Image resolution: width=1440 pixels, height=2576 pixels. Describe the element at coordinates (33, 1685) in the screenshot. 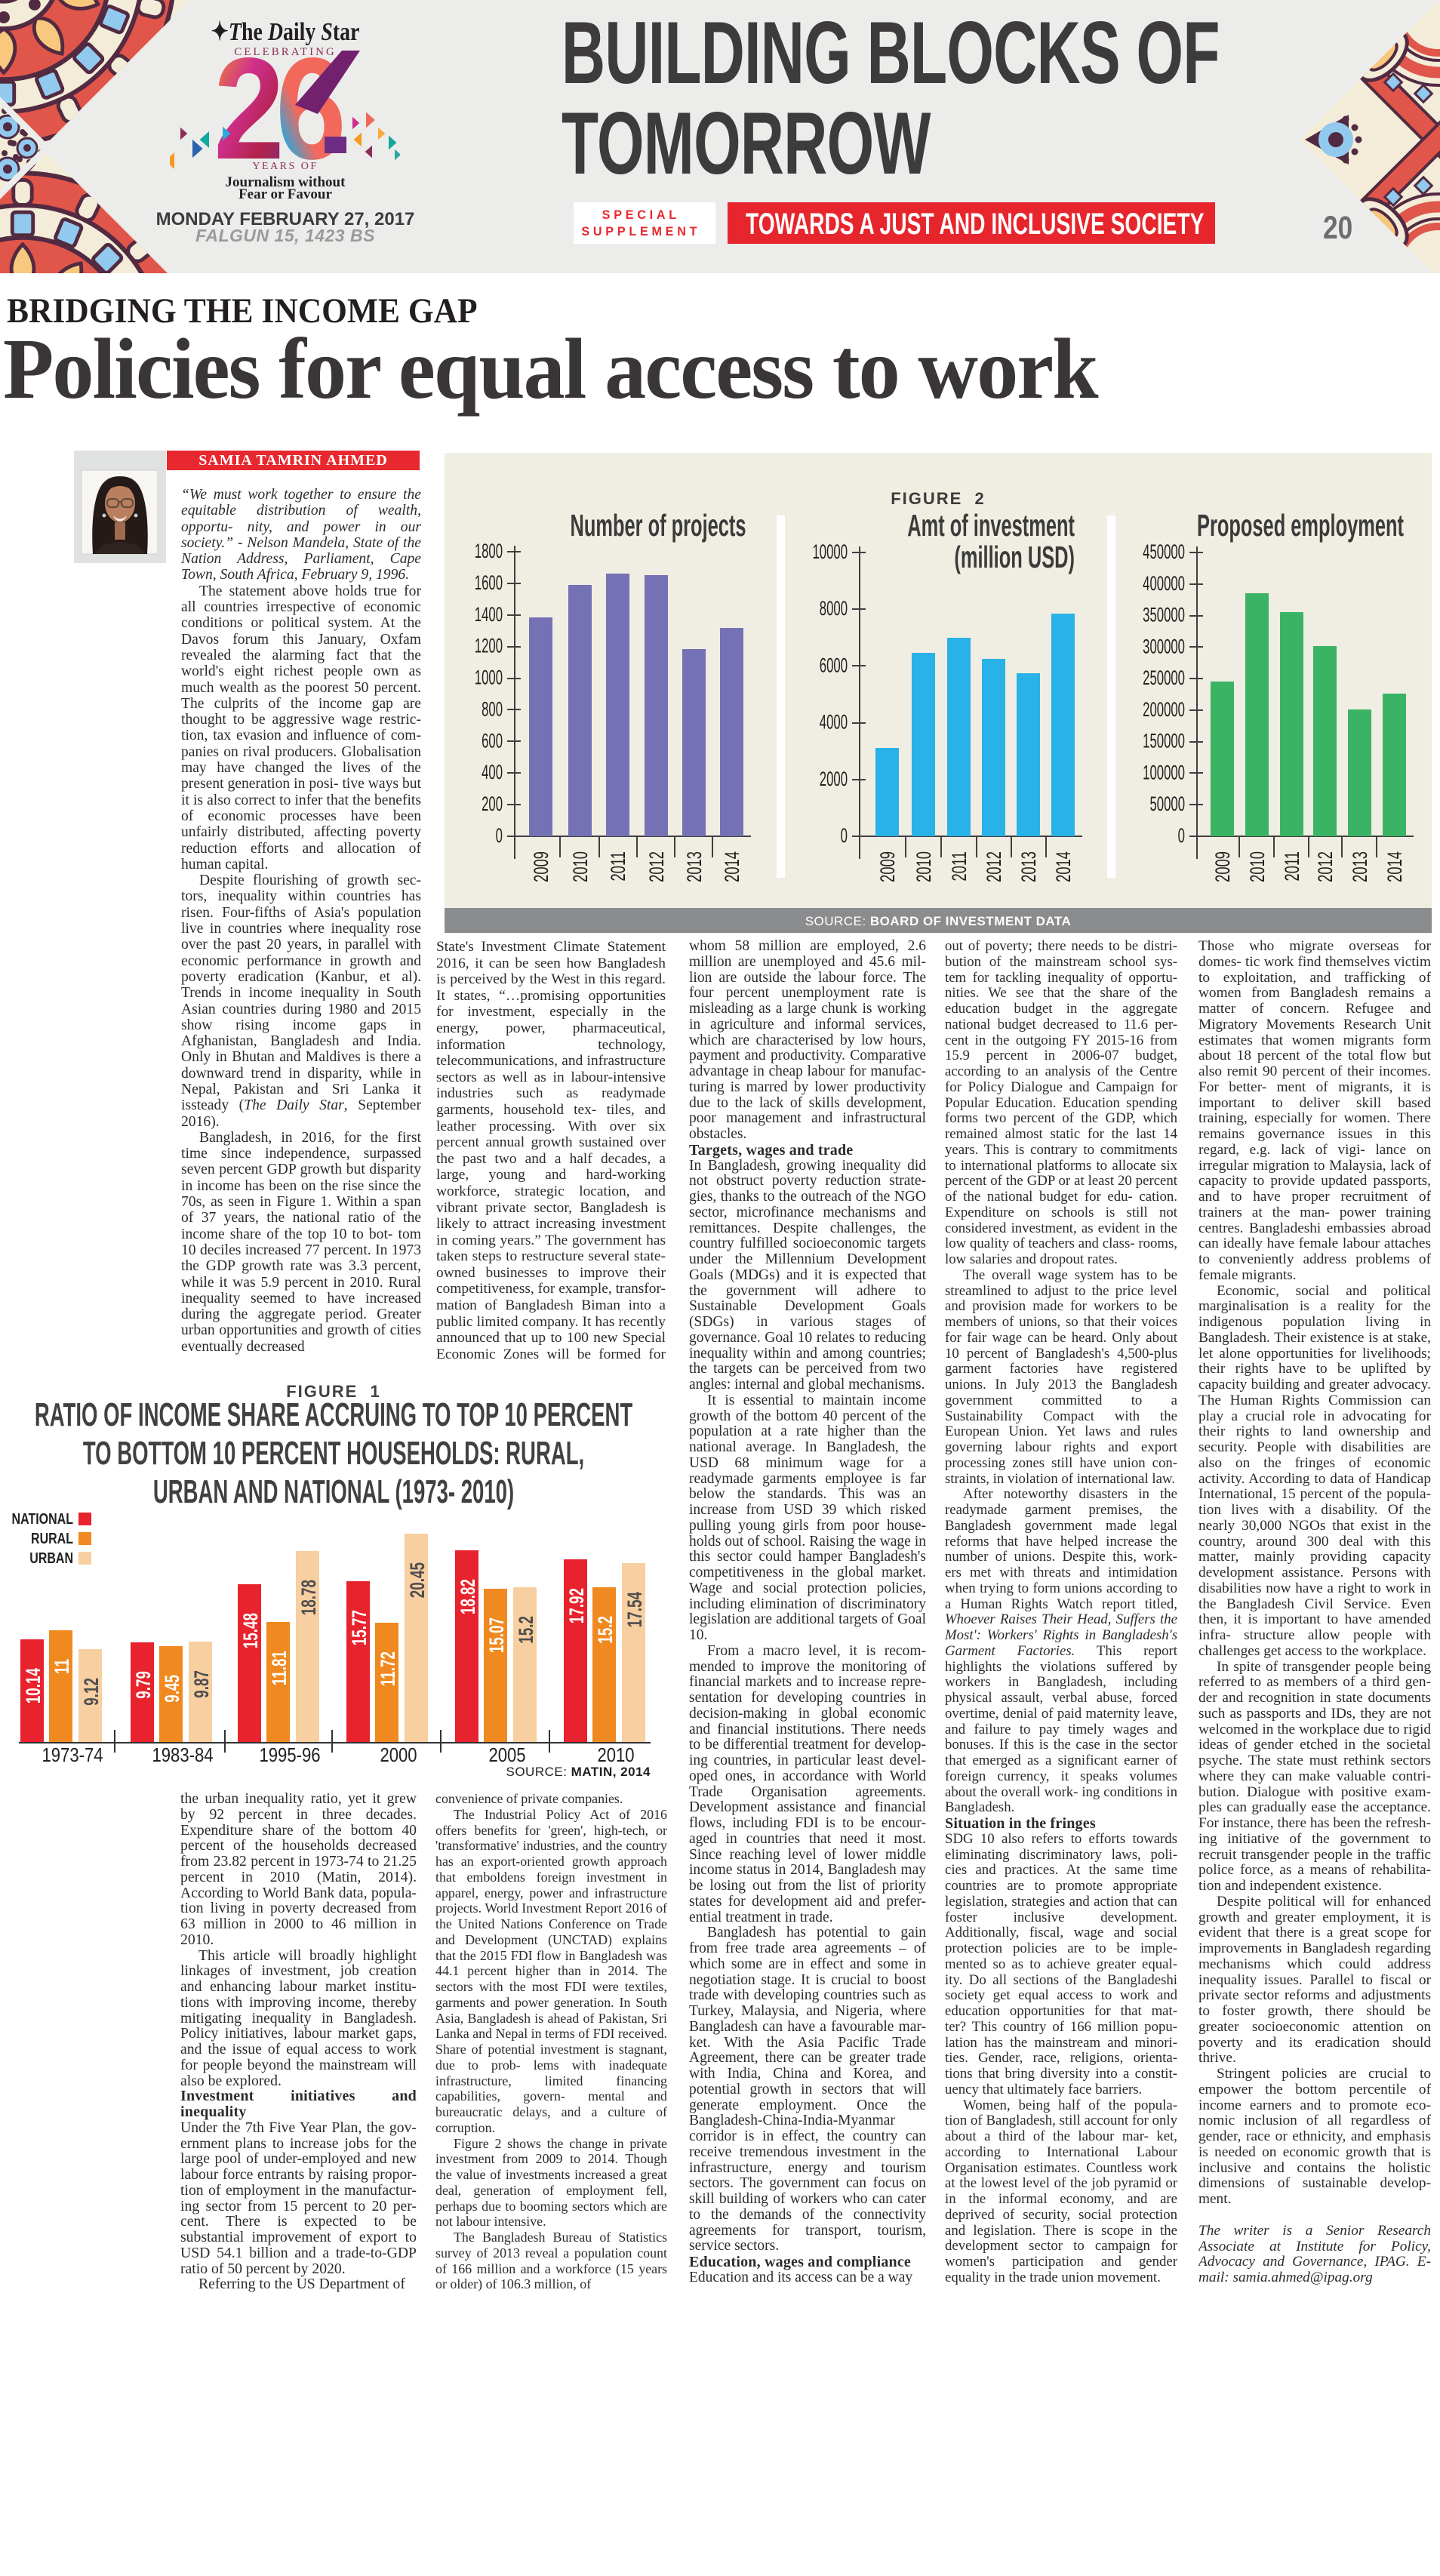

I see `svg-text: 10.14` at that location.